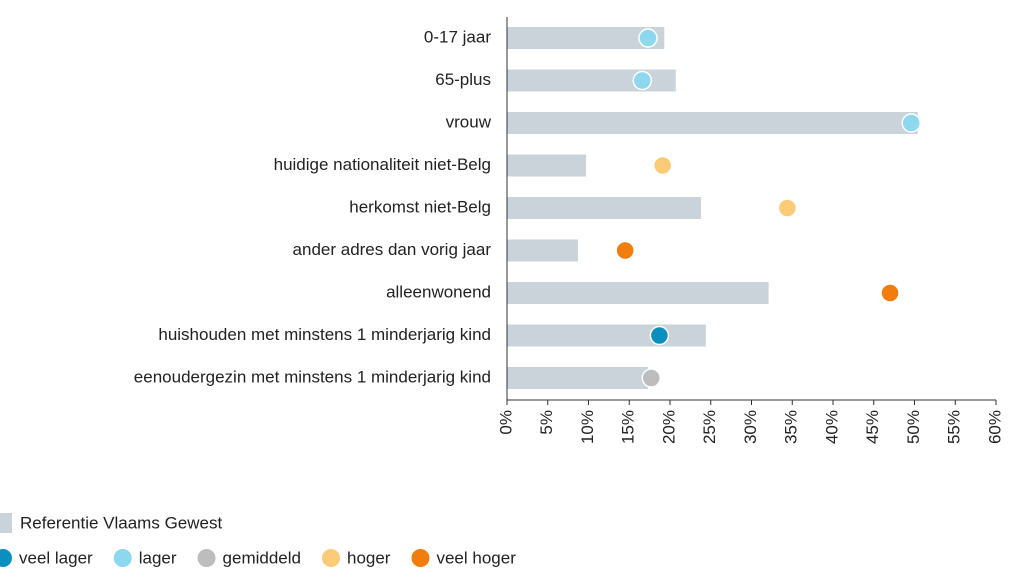 This screenshot has height=570, width=1014. What do you see at coordinates (587, 427) in the screenshot?
I see `x-tick-label: 10%` at bounding box center [587, 427].